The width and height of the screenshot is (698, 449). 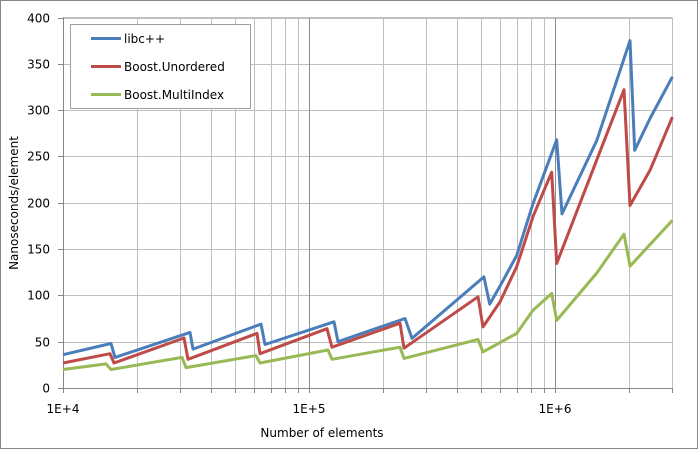 I want to click on y-axis-label: Nanoseconds/element, so click(x=14, y=203).